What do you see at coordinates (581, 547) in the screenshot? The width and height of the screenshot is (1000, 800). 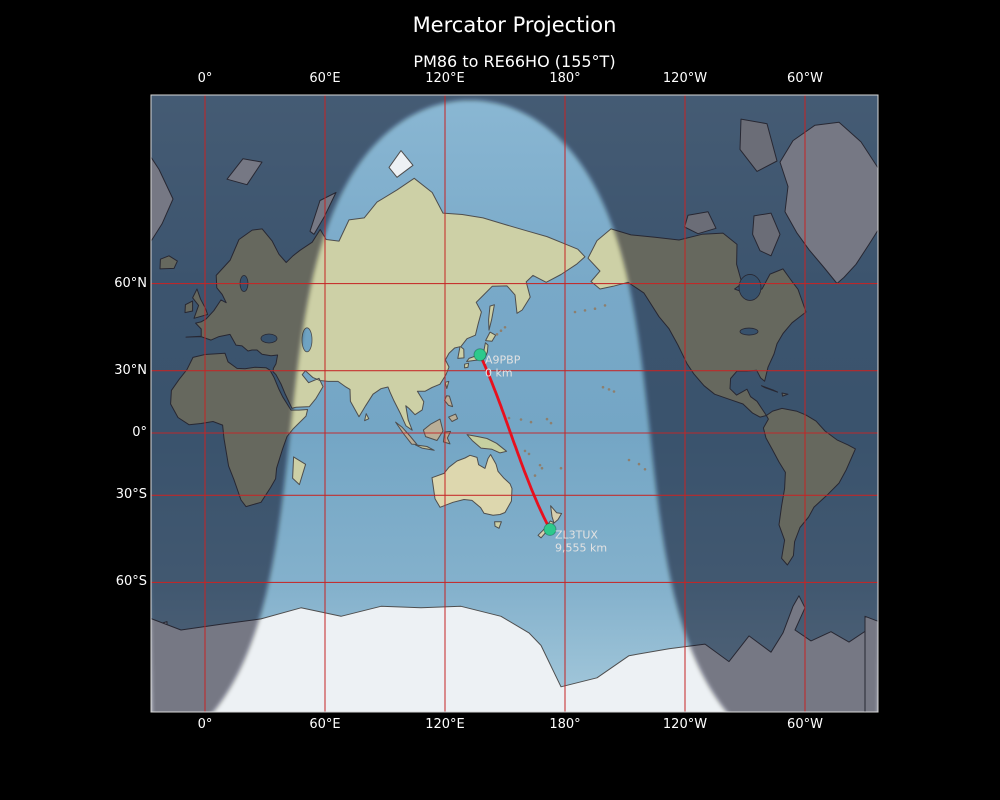 I see `station-distance-label: 9,555 km` at bounding box center [581, 547].